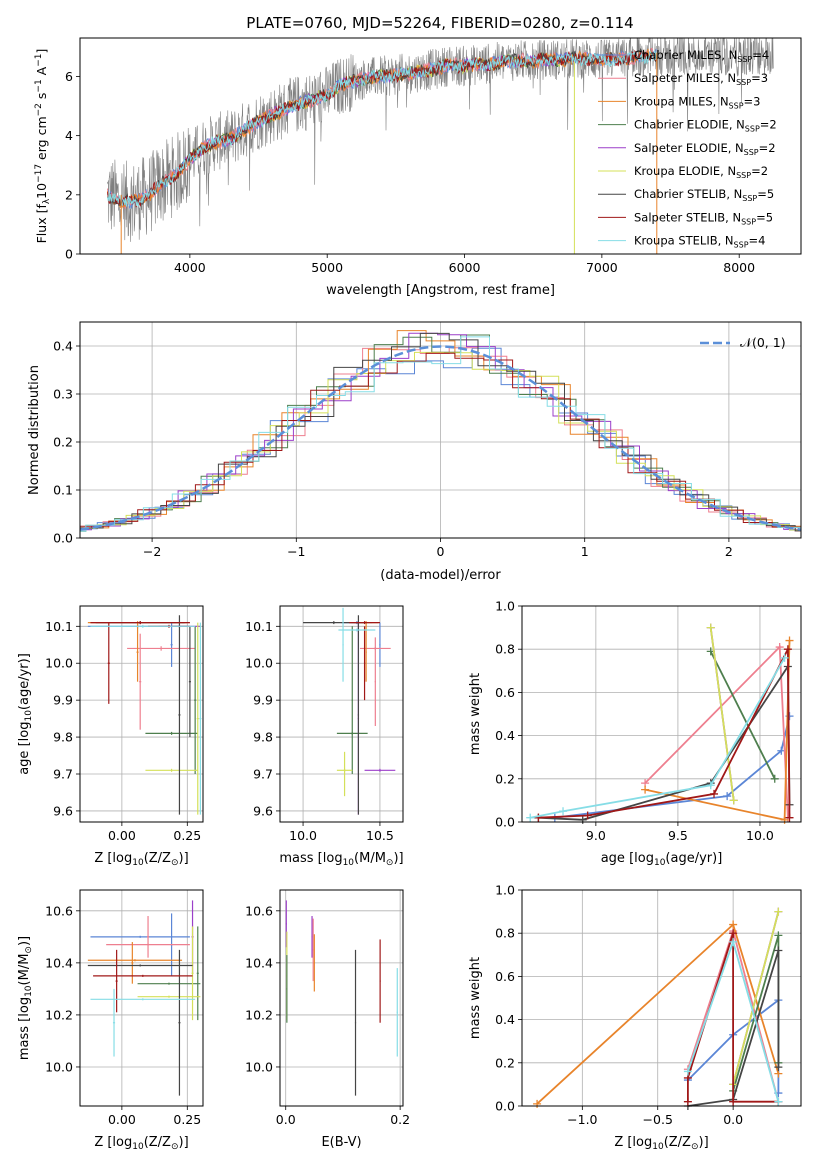 Image resolution: width=819 pixels, height=1170 pixels. I want to click on y-tick-label: 10.2, so click(59, 1014).